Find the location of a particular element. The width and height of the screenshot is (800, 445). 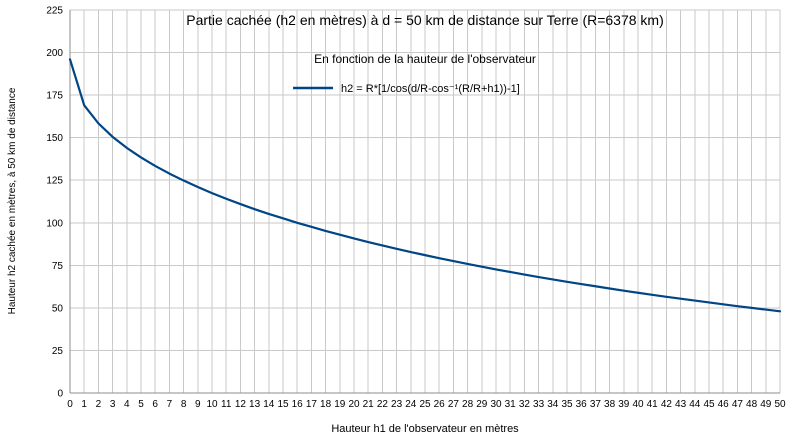

x-tick-label: 24 is located at coordinates (411, 404).